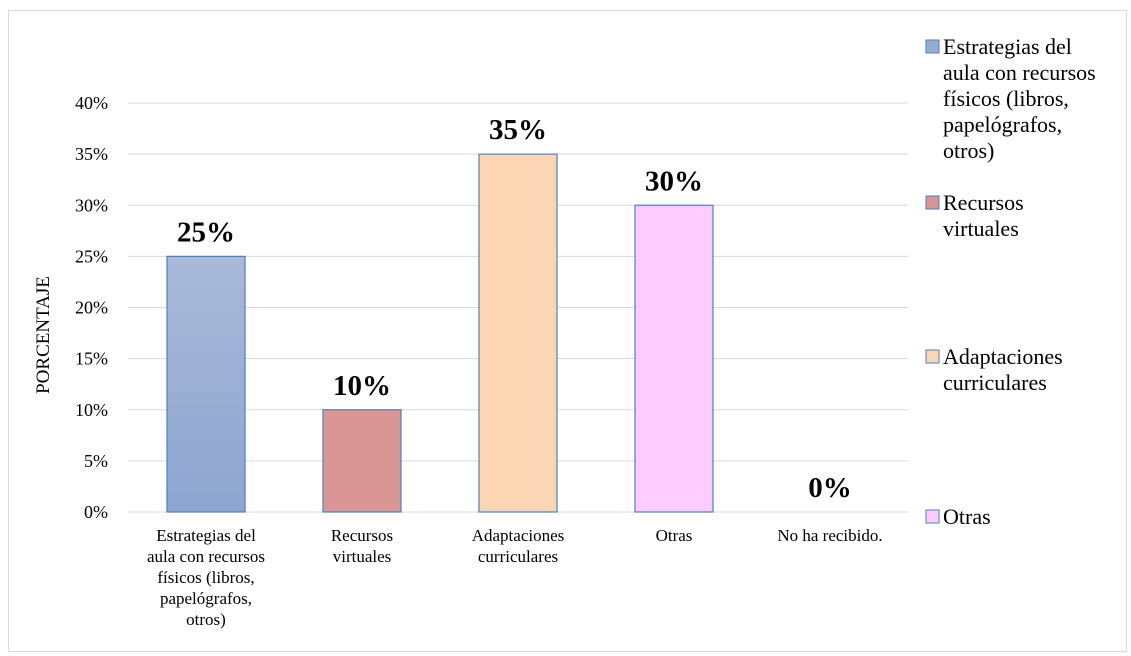 The width and height of the screenshot is (1131, 656). What do you see at coordinates (43, 335) in the screenshot?
I see `y-axis-title: PORCENTAJE` at bounding box center [43, 335].